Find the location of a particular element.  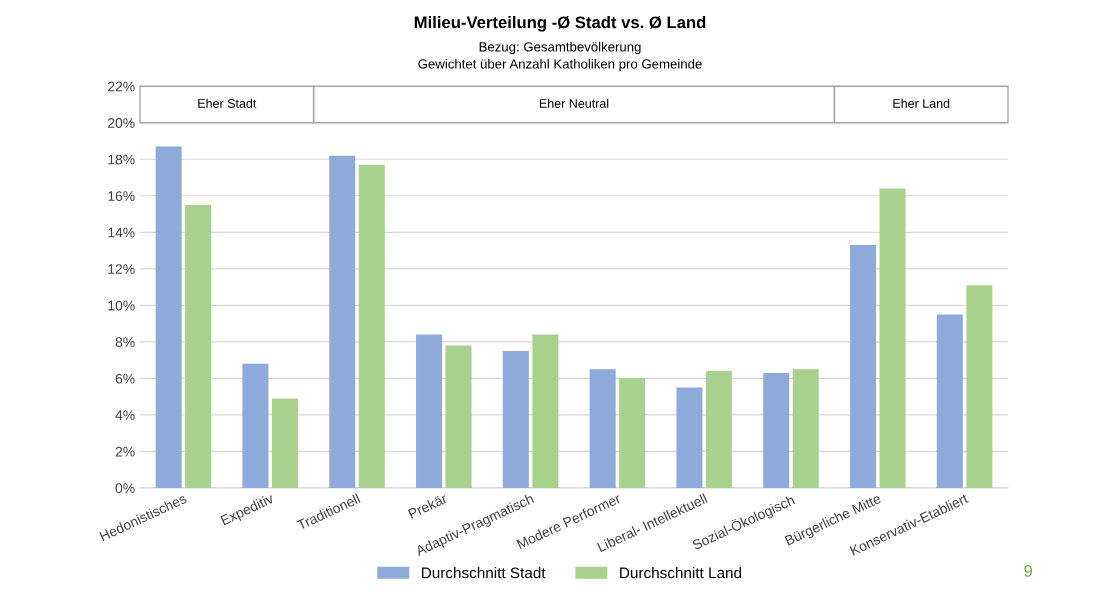

chart-title: Milieu-Verteilung -Ø Stadt vs. Ø Land is located at coordinates (560, 24).